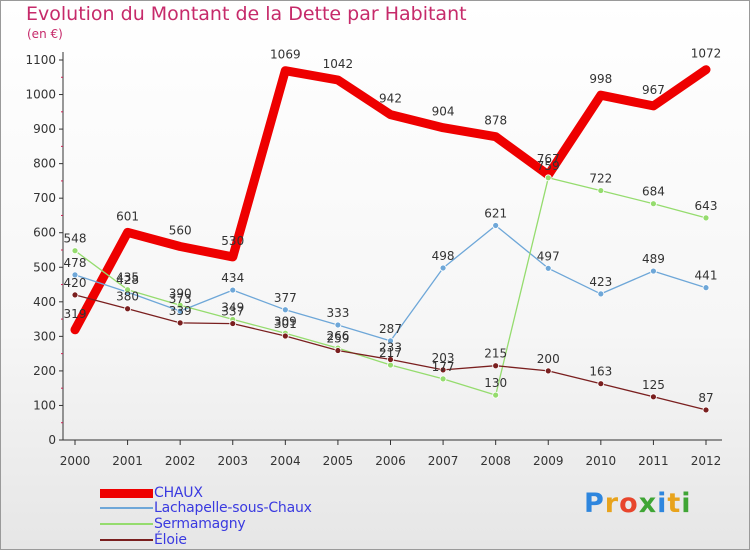 The image size is (750, 550). I want to click on y-tick-label: 100, so click(44, 405).